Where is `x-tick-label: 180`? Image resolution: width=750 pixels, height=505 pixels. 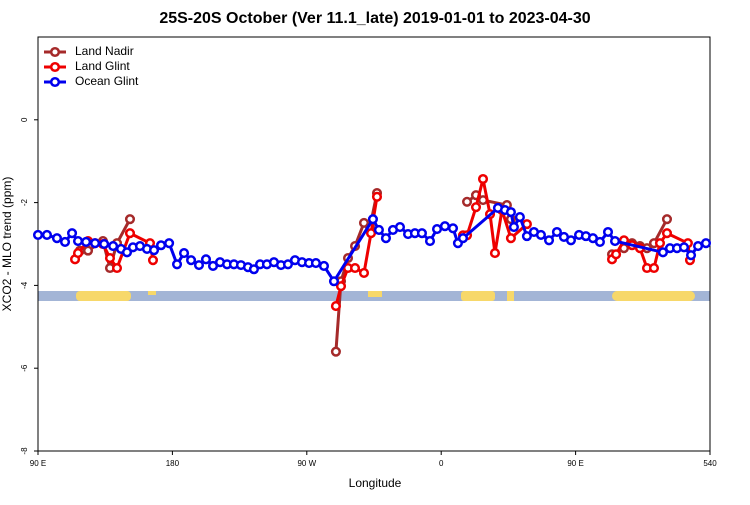
x-tick-label: 180 is located at coordinates (173, 463).